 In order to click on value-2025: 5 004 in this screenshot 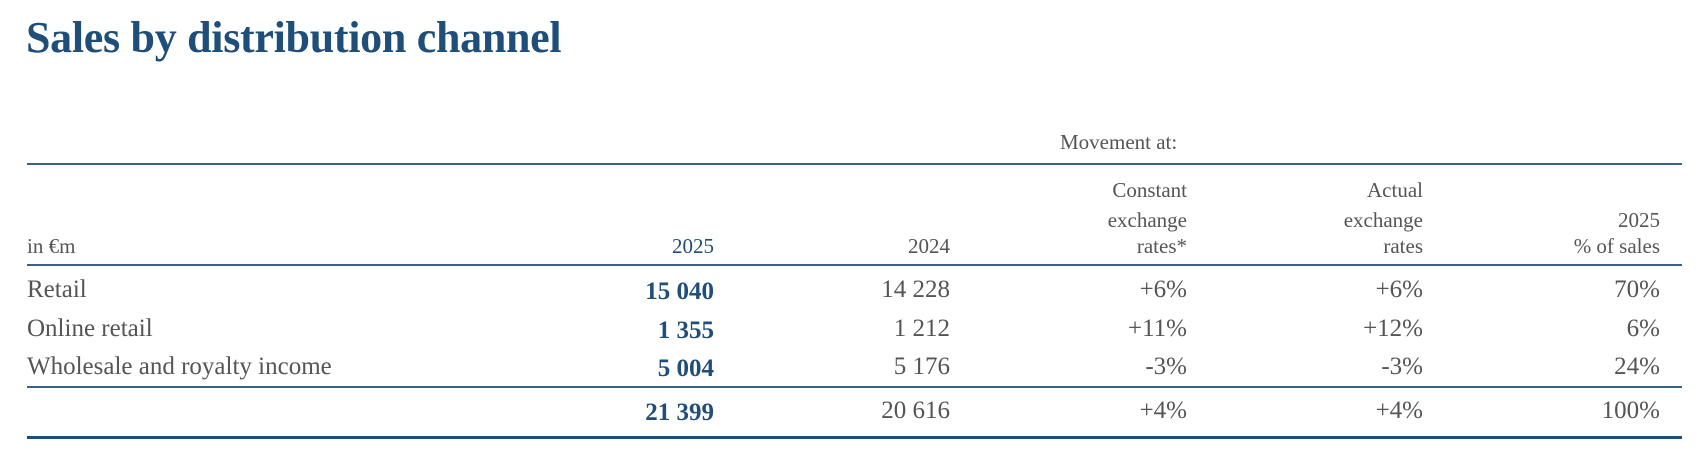, I will do `click(685, 368)`.